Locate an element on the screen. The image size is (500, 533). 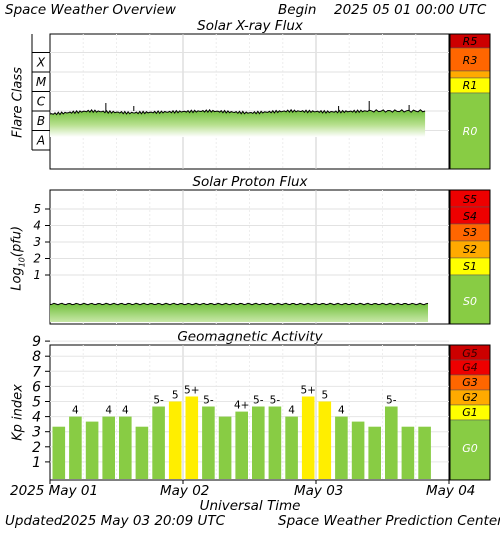
kp-scale-label: G4 is located at coordinates (470, 367).